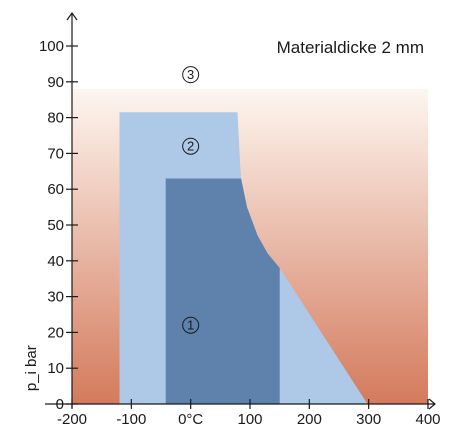  I want to click on y-tick-label: 0, so click(60, 404).